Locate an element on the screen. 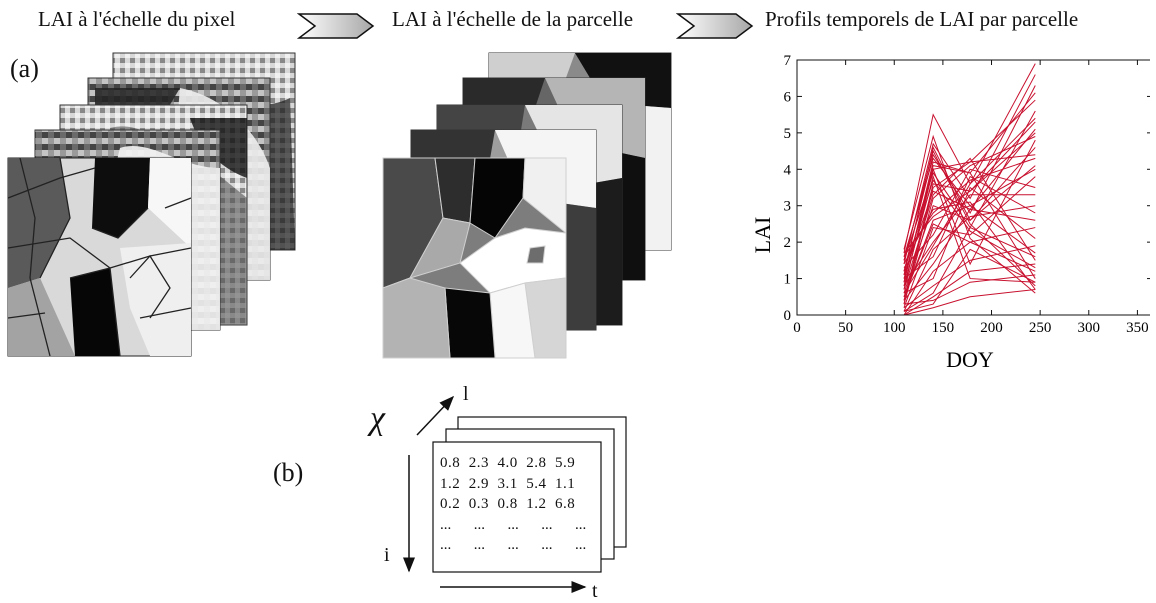  y-tick-label: 0 is located at coordinates (788, 316).